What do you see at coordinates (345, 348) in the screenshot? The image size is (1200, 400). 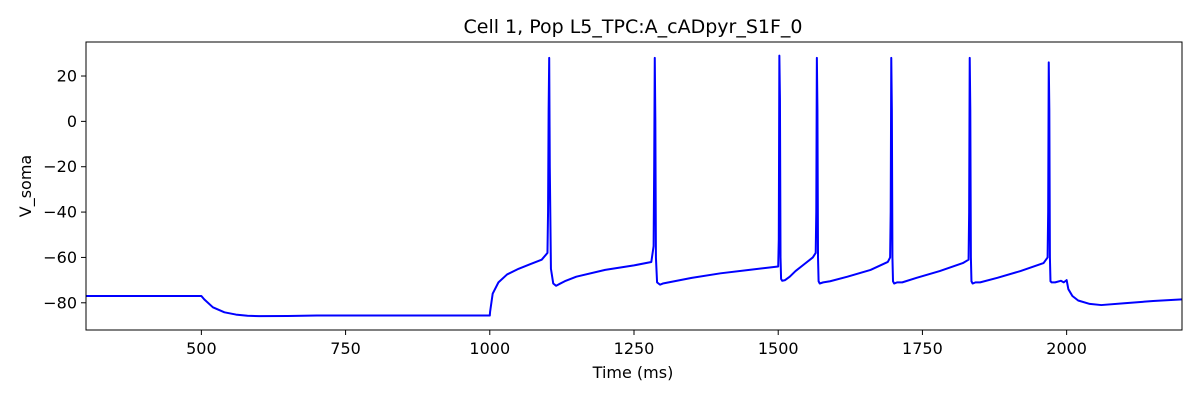 I see `x-tick-label: 750` at bounding box center [345, 348].